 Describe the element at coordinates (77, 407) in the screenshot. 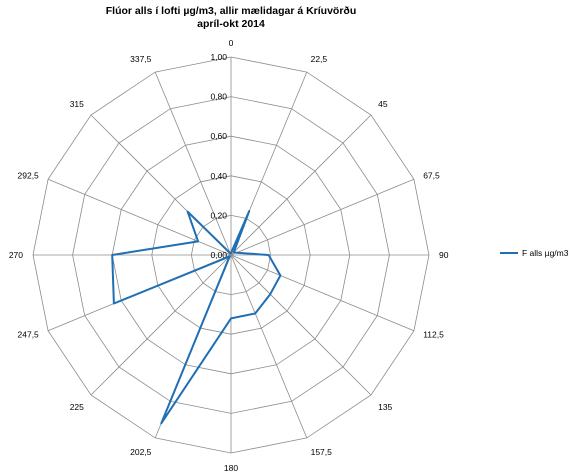

I see `category-label: 225` at that location.